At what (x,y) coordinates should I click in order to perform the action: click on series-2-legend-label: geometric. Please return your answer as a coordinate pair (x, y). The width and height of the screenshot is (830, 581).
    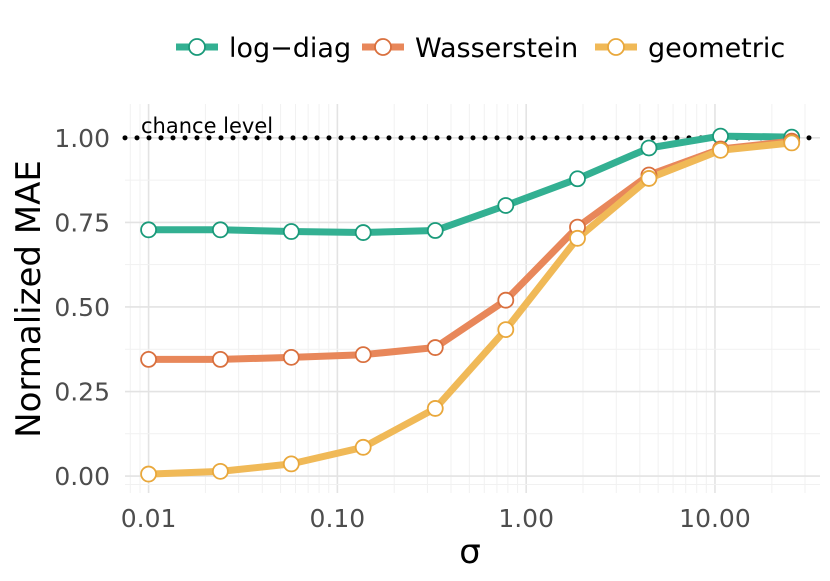
    Looking at the image, I should click on (716, 48).